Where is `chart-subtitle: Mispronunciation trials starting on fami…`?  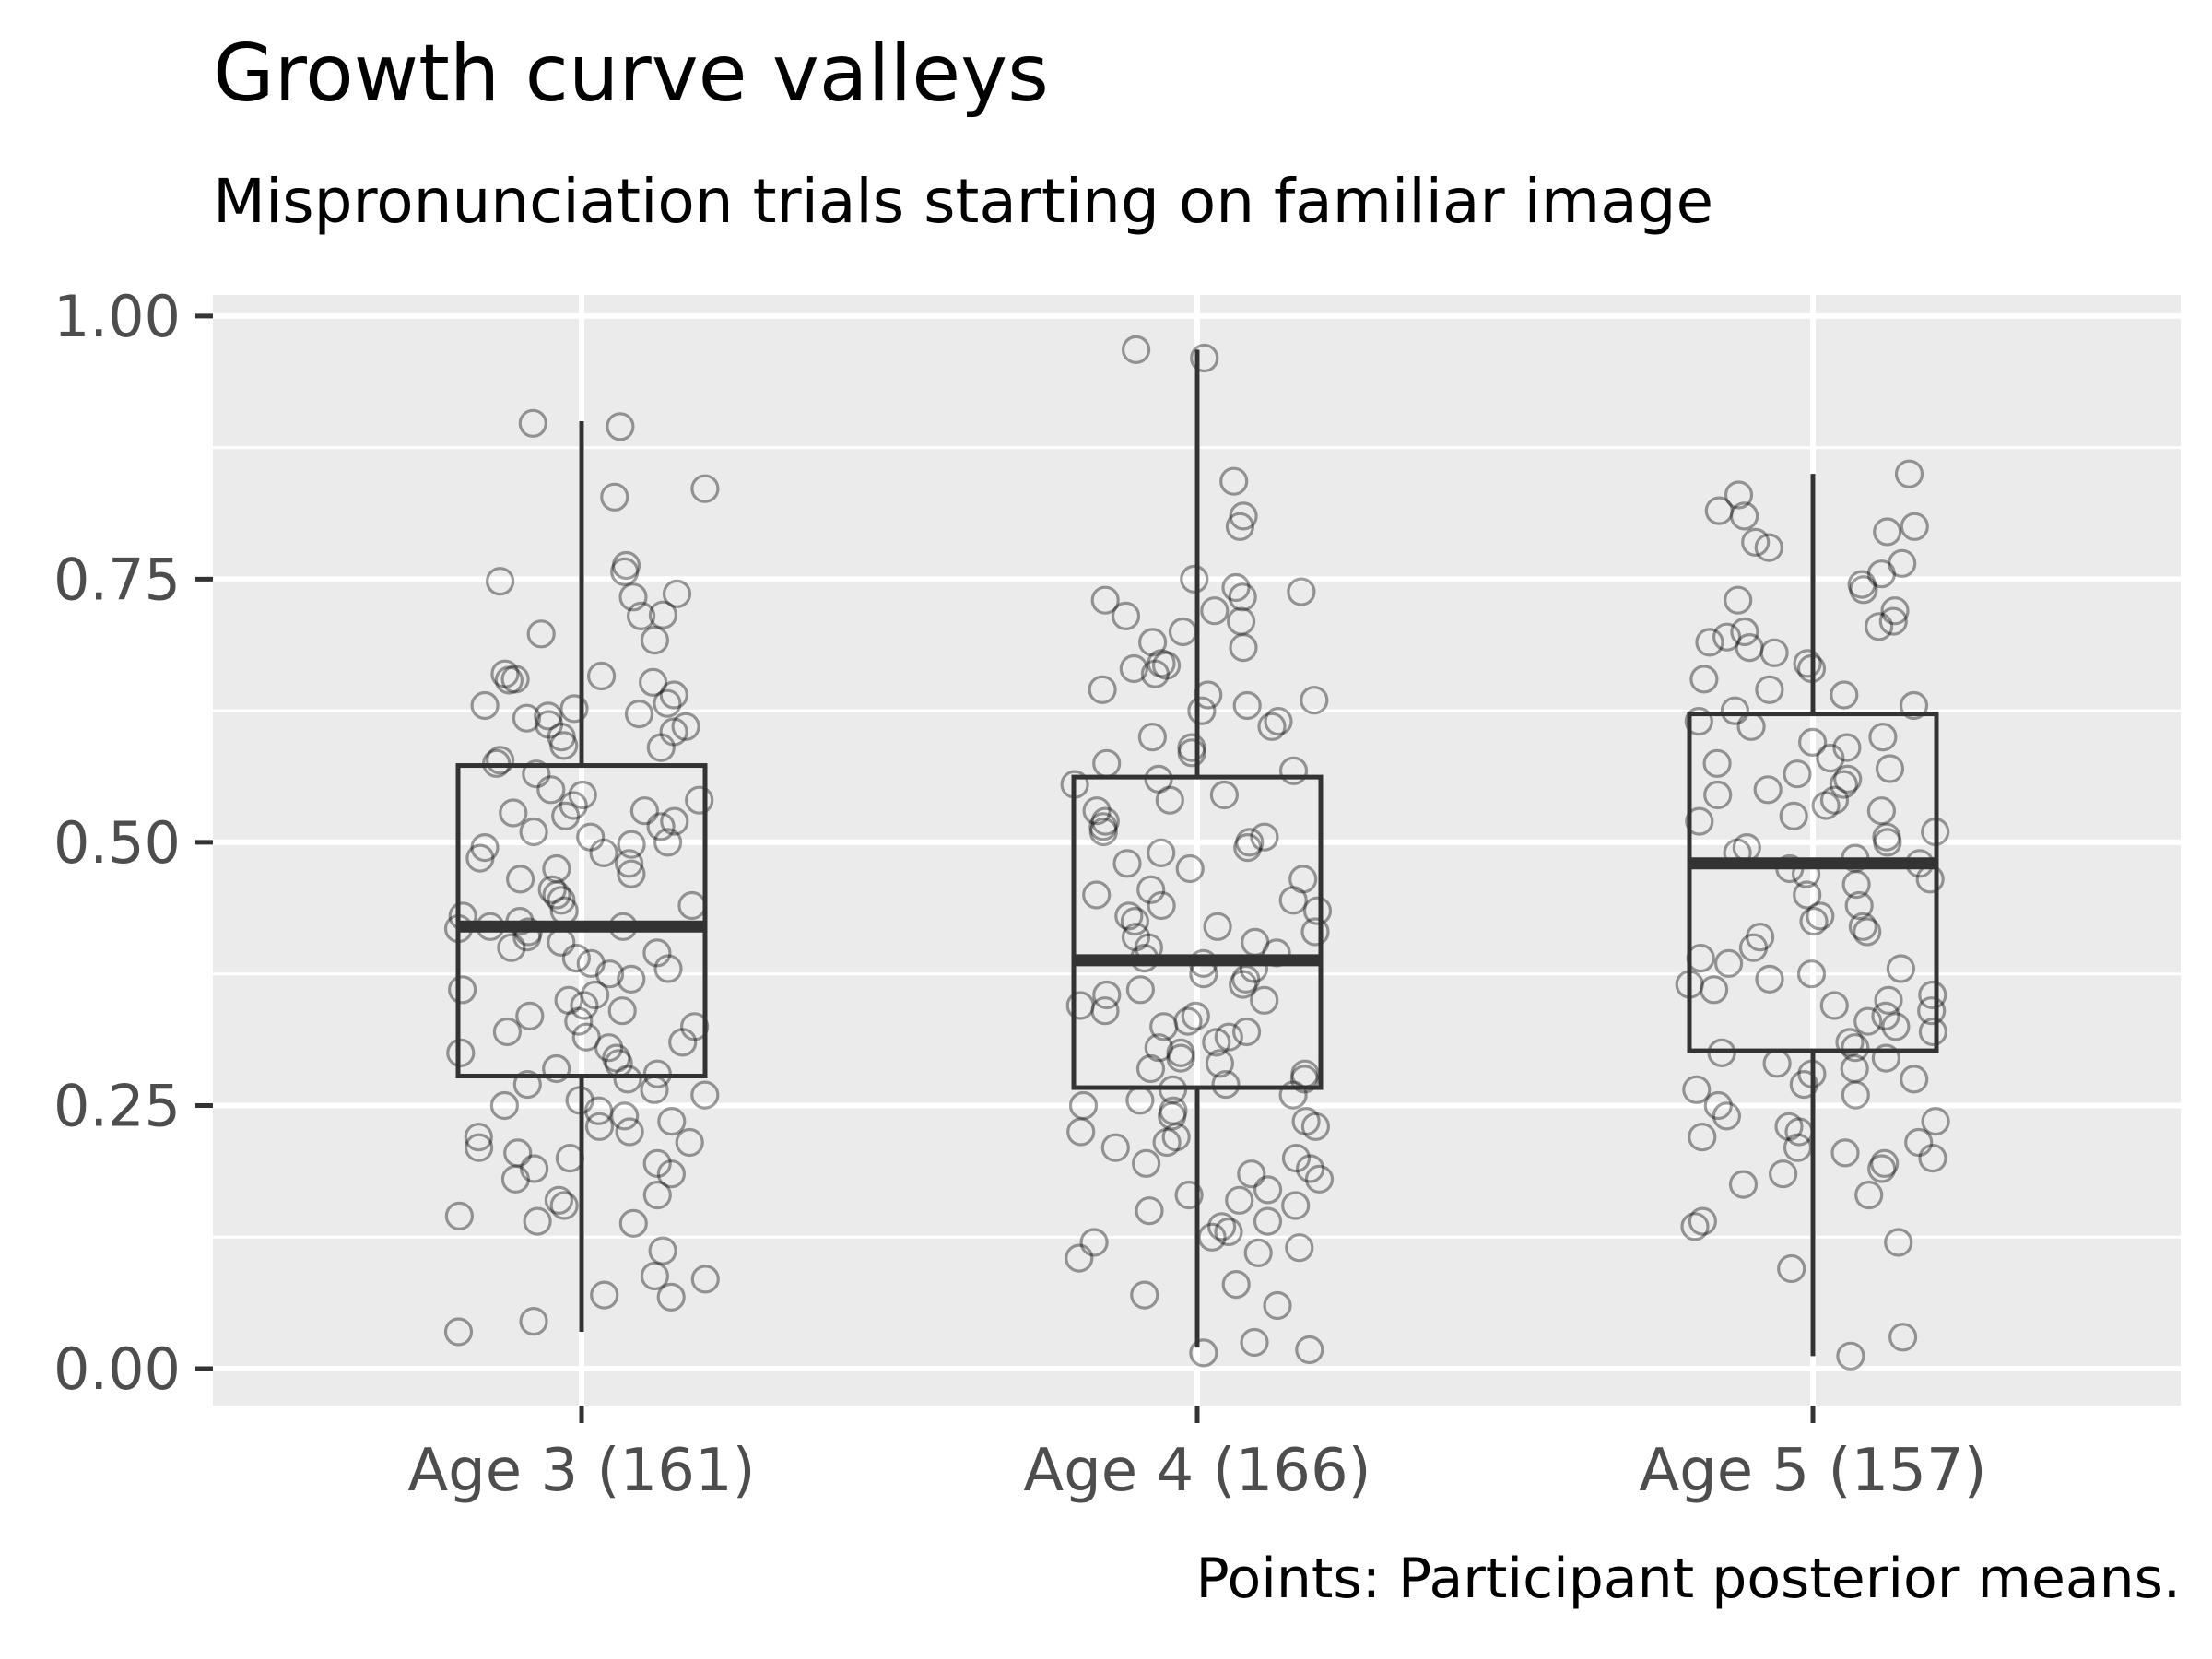 chart-subtitle: Mispronunciation trials starting on fami… is located at coordinates (963, 201).